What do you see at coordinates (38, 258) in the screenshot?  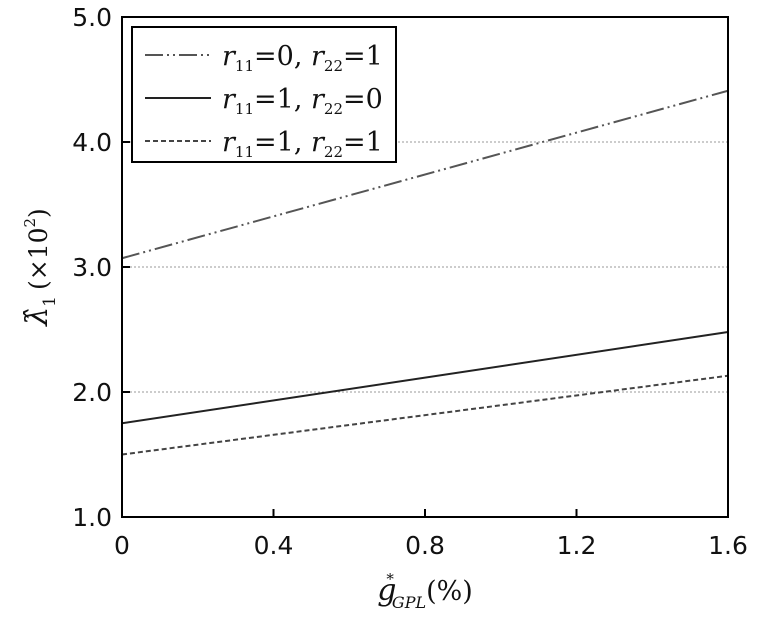 I see `y-axis-label-unit: (×10` at bounding box center [38, 258].